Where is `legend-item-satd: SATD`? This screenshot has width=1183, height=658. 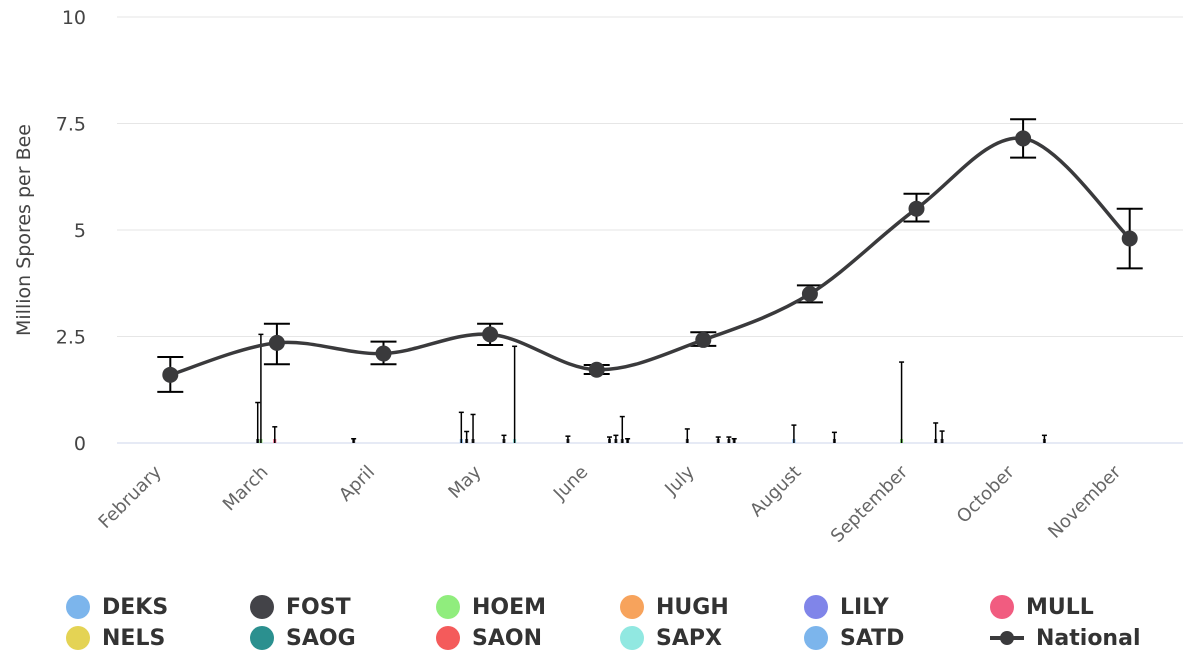
legend-item-satd: SATD is located at coordinates (854, 638).